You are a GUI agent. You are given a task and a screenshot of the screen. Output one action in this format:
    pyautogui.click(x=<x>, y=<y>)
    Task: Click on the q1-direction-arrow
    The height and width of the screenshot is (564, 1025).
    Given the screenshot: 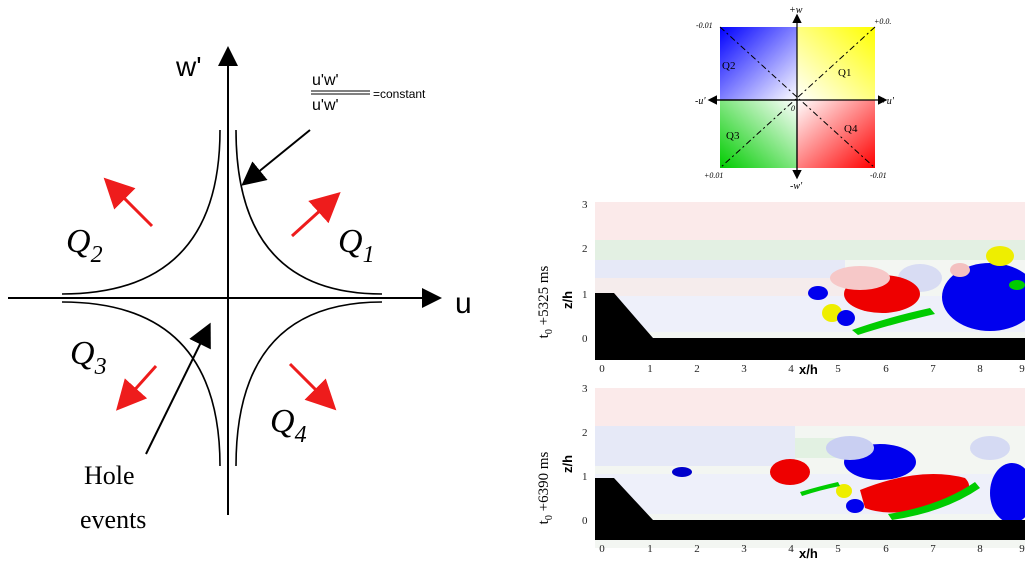 What is the action you would take?
    pyautogui.click(x=315, y=214)
    